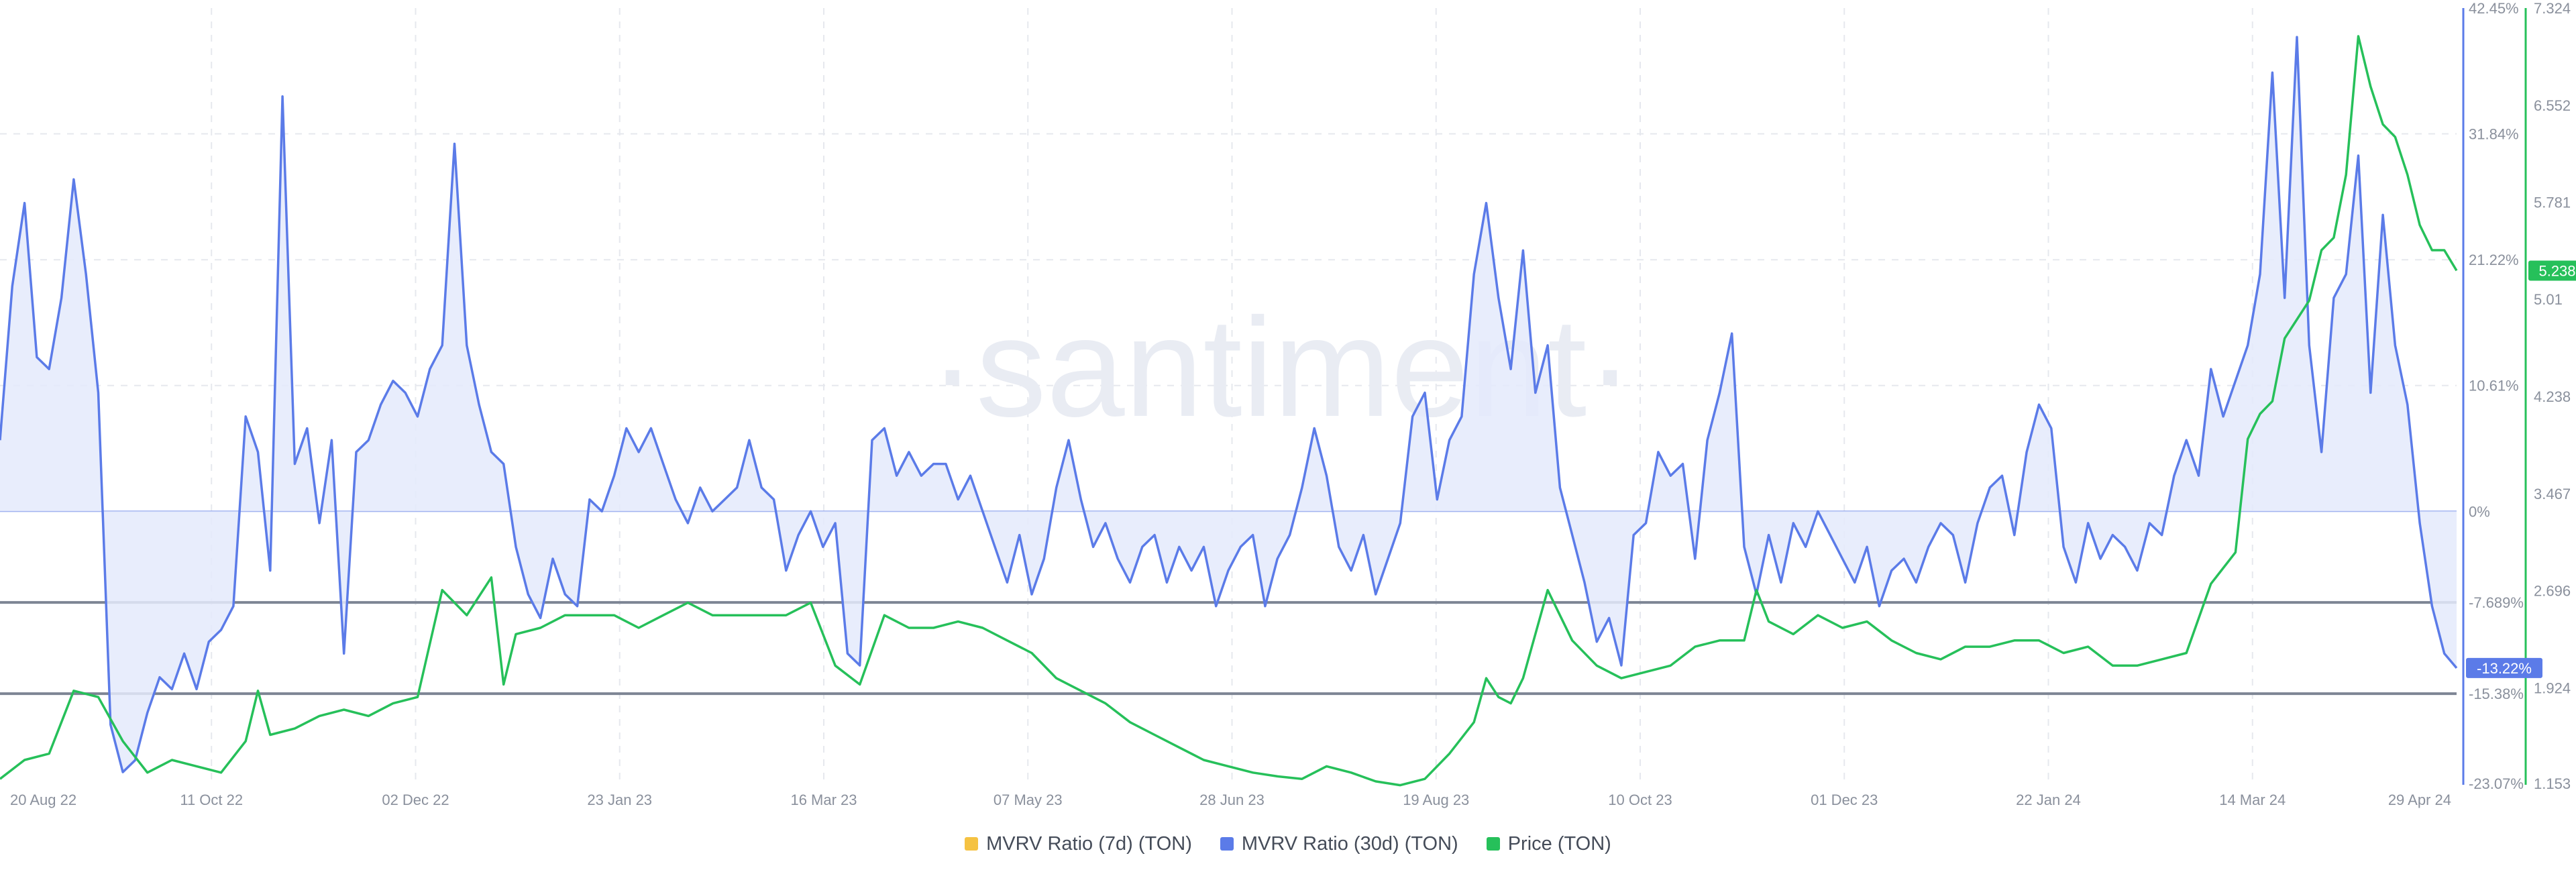  I want to click on left-tick-label: 10.61%, so click(2494, 386).